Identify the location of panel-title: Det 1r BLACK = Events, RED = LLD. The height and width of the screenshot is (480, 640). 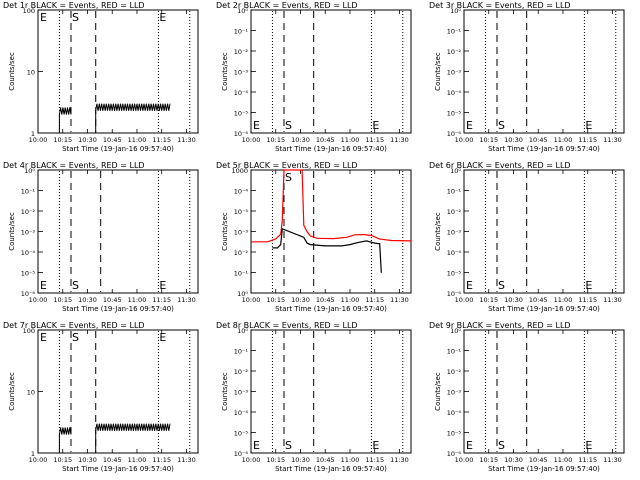
(74, 5).